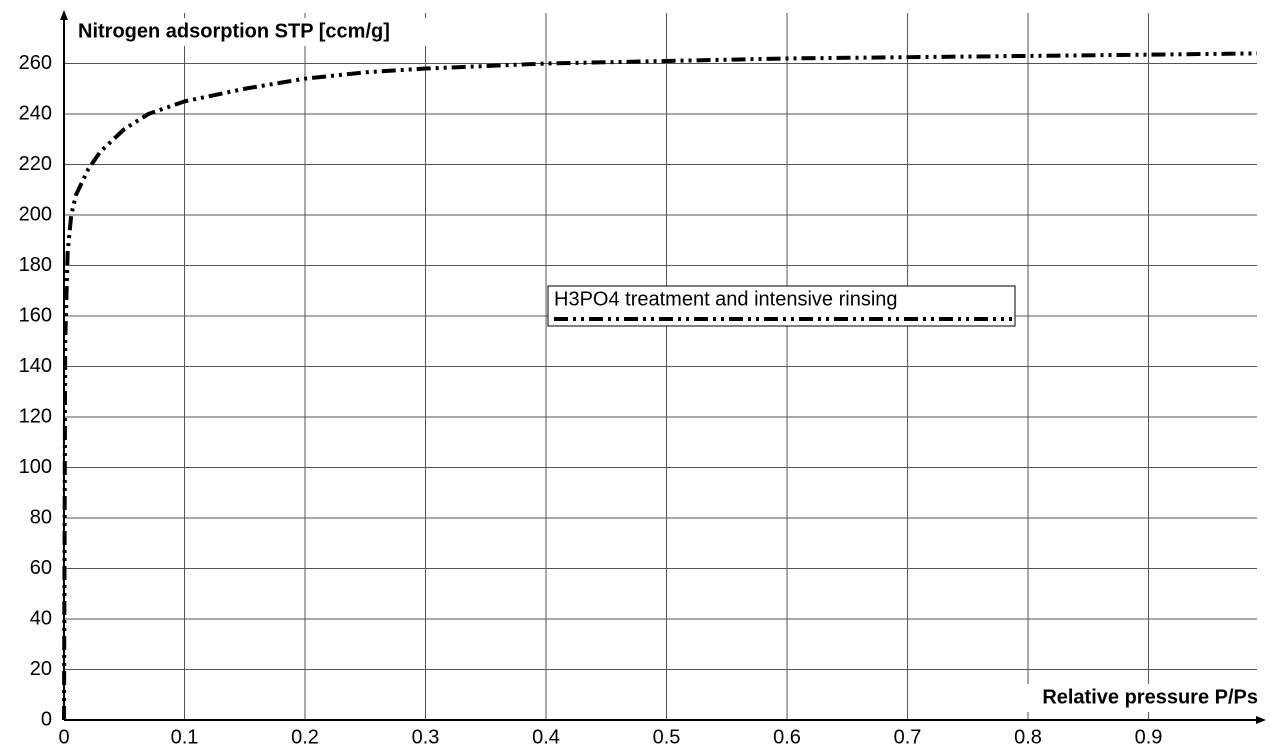 This screenshot has height=750, width=1270. I want to click on x-tick-label: 0.9, so click(1149, 737).